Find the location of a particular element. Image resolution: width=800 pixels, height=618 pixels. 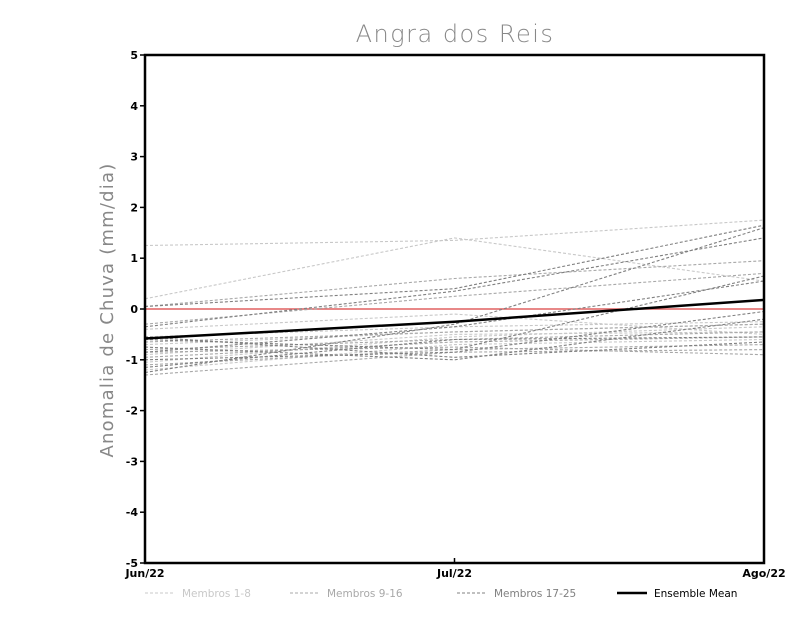

x-tick-label: Jun/22 is located at coordinates (144, 573).